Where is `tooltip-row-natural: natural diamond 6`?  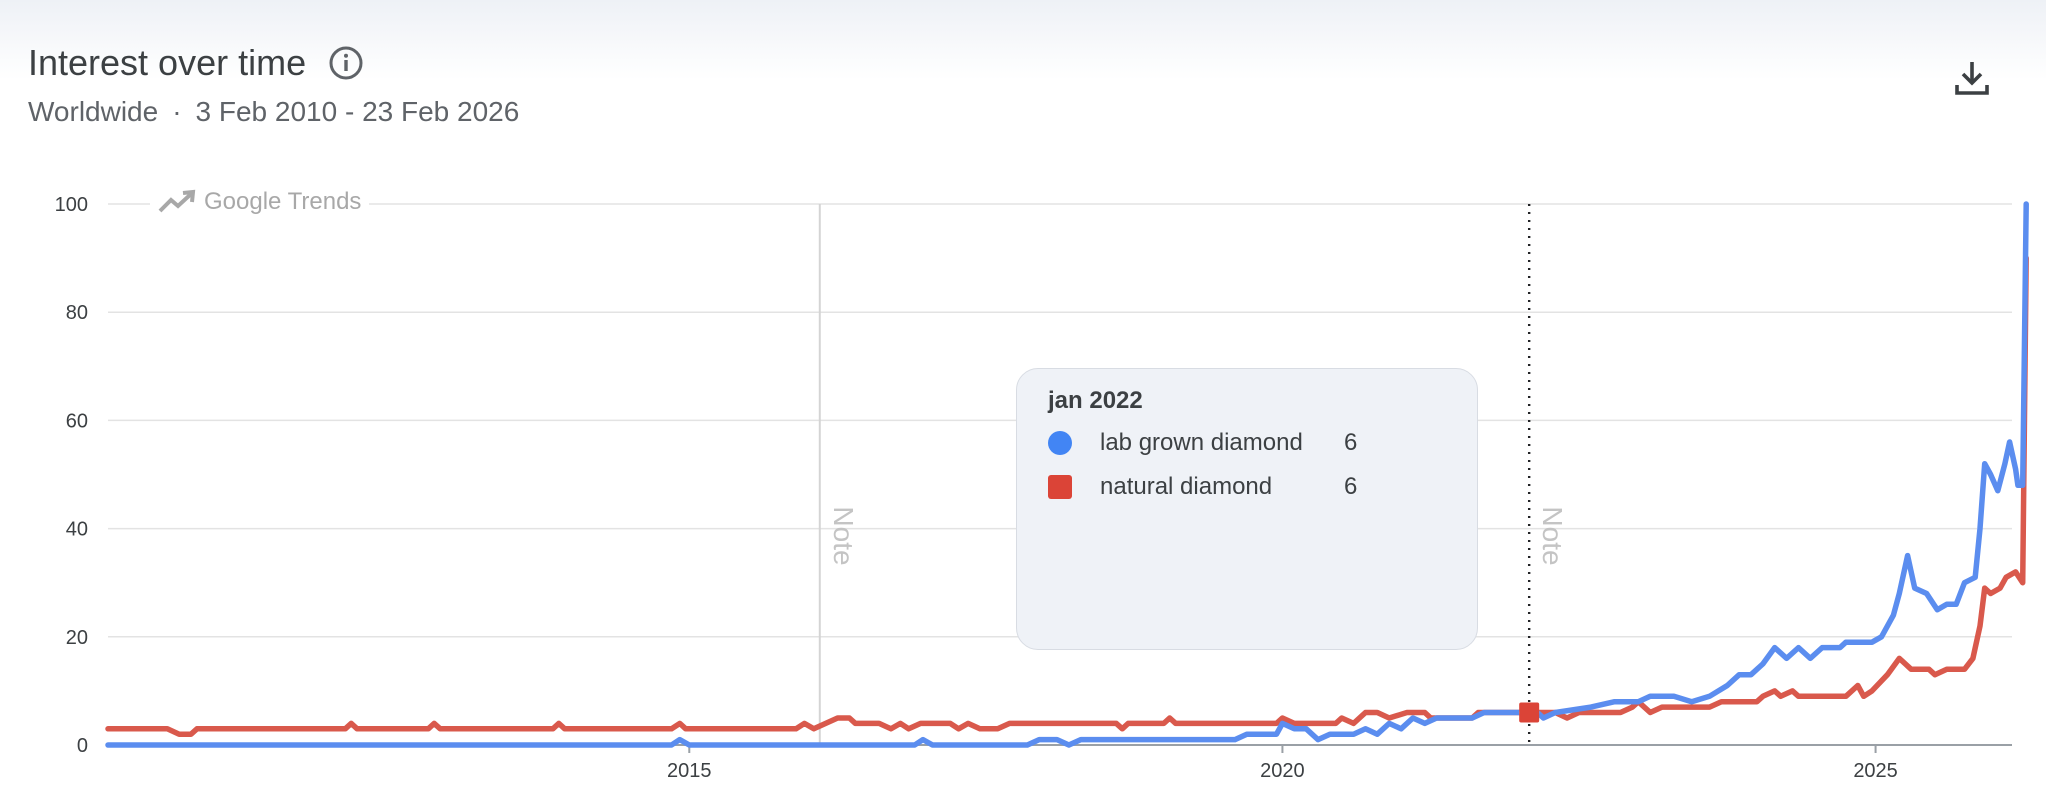 tooltip-row-natural: natural diamond 6 is located at coordinates (1202, 487).